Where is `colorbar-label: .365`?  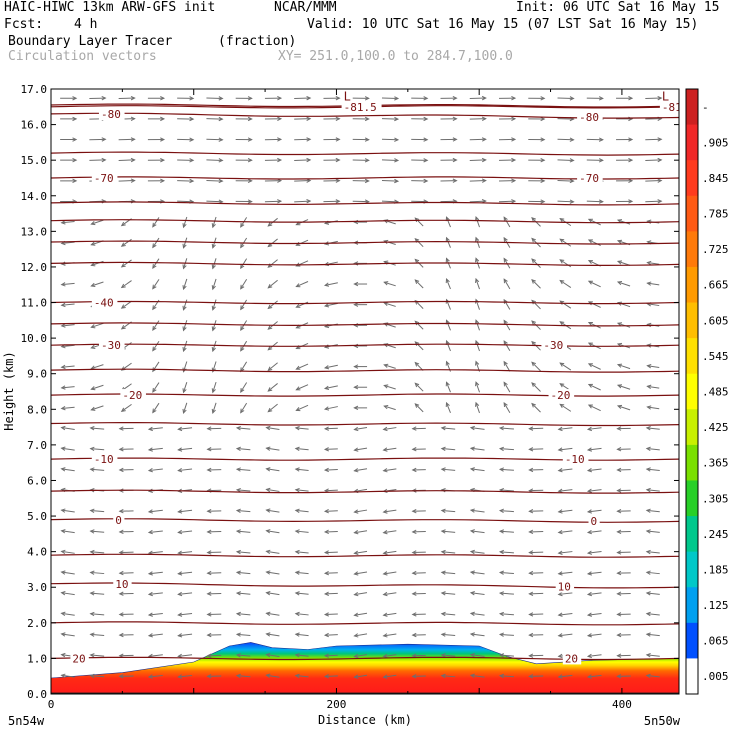
colorbar-label: .365 is located at coordinates (715, 463).